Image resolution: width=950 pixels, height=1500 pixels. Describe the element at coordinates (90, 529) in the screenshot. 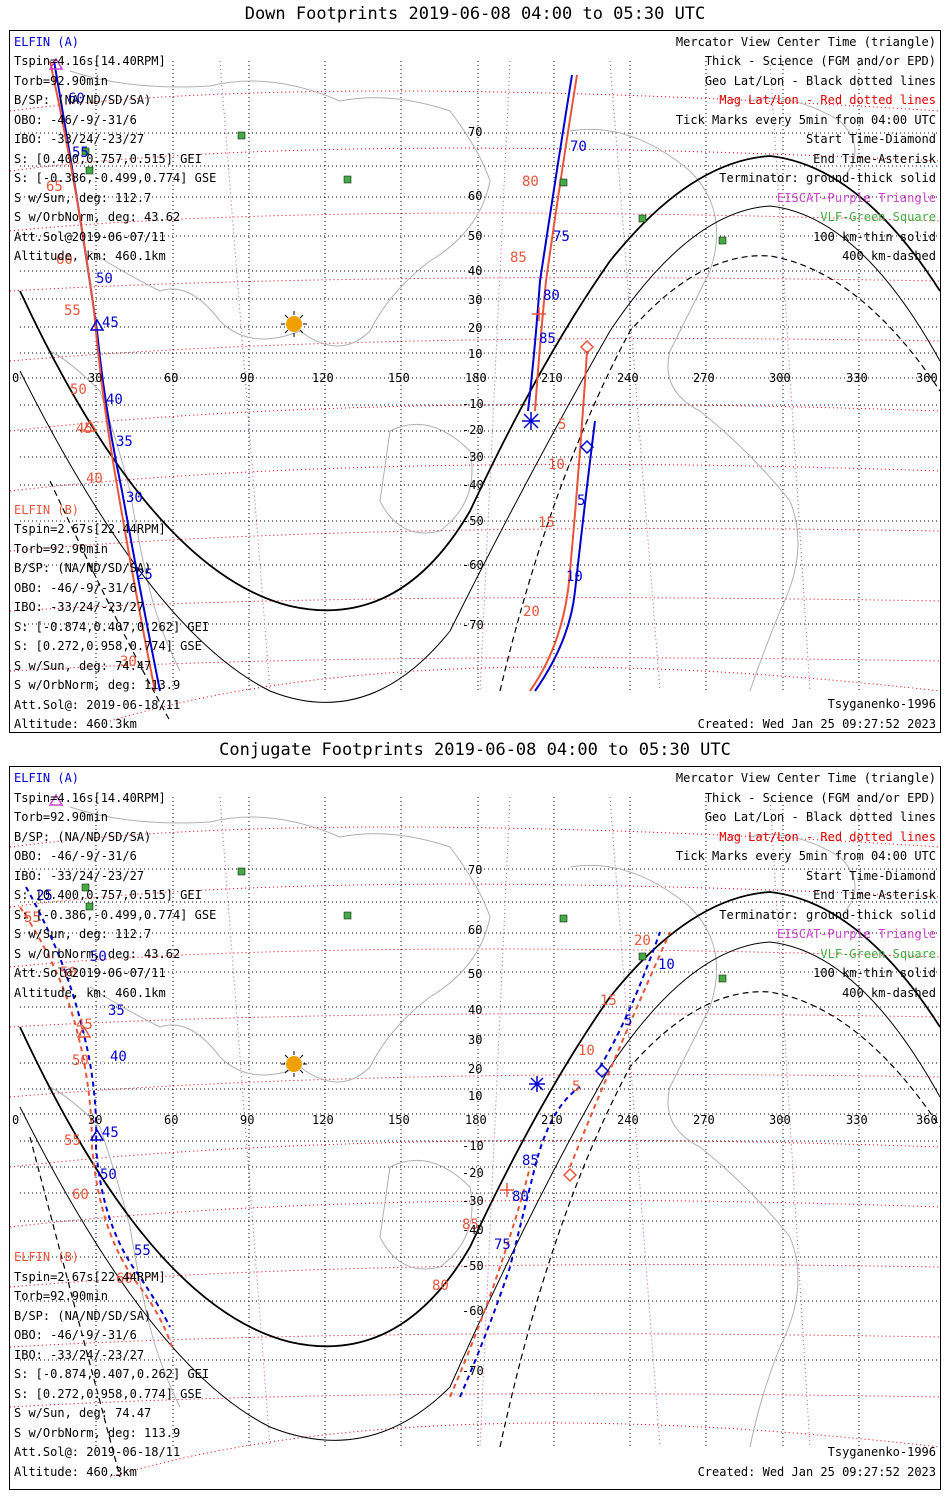

I see `elfin-b-line: Tspin=2.67s[22.44RPM]` at that location.